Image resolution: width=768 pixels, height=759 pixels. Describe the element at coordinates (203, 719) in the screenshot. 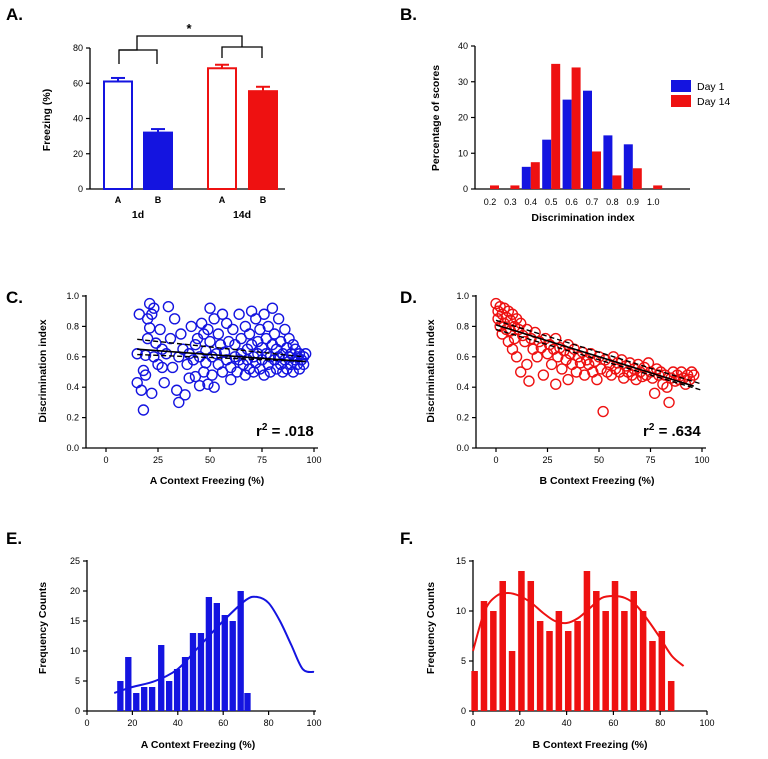

I see `panel-e-xticks: 0 20 40 60 80 100` at that location.